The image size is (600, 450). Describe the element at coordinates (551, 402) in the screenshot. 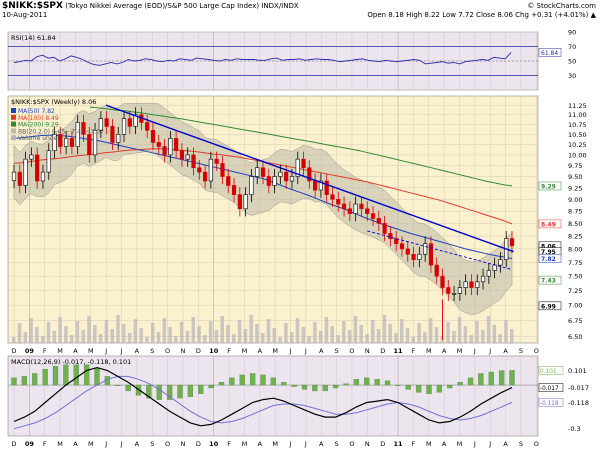

I see `macd-value-tag` at that location.